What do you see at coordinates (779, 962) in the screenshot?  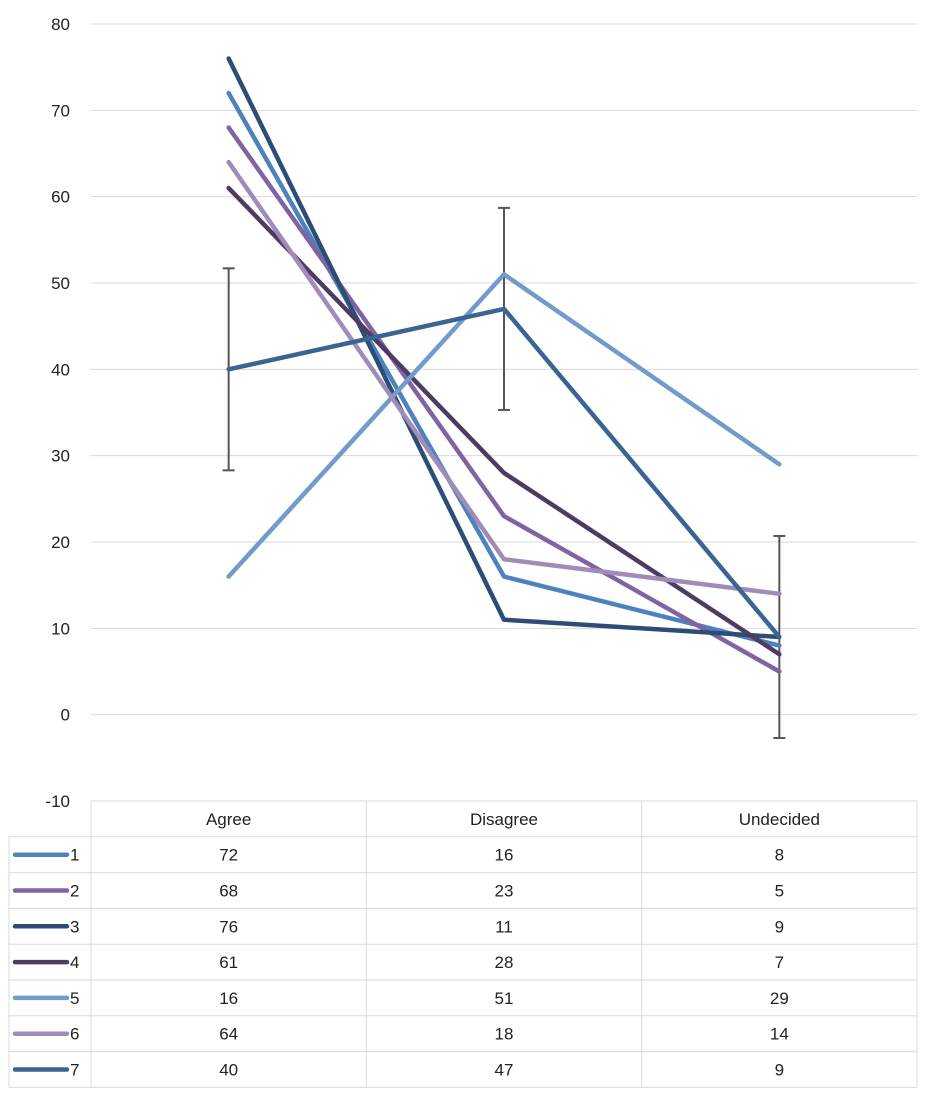 I see `data-value: 7` at bounding box center [779, 962].